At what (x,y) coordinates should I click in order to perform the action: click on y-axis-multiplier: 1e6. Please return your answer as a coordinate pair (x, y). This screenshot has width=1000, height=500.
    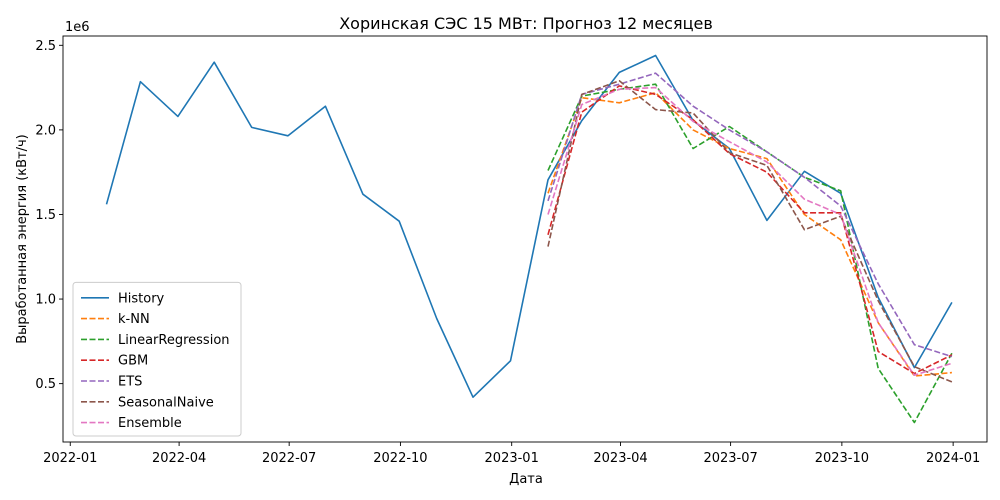
    Looking at the image, I should click on (77, 27).